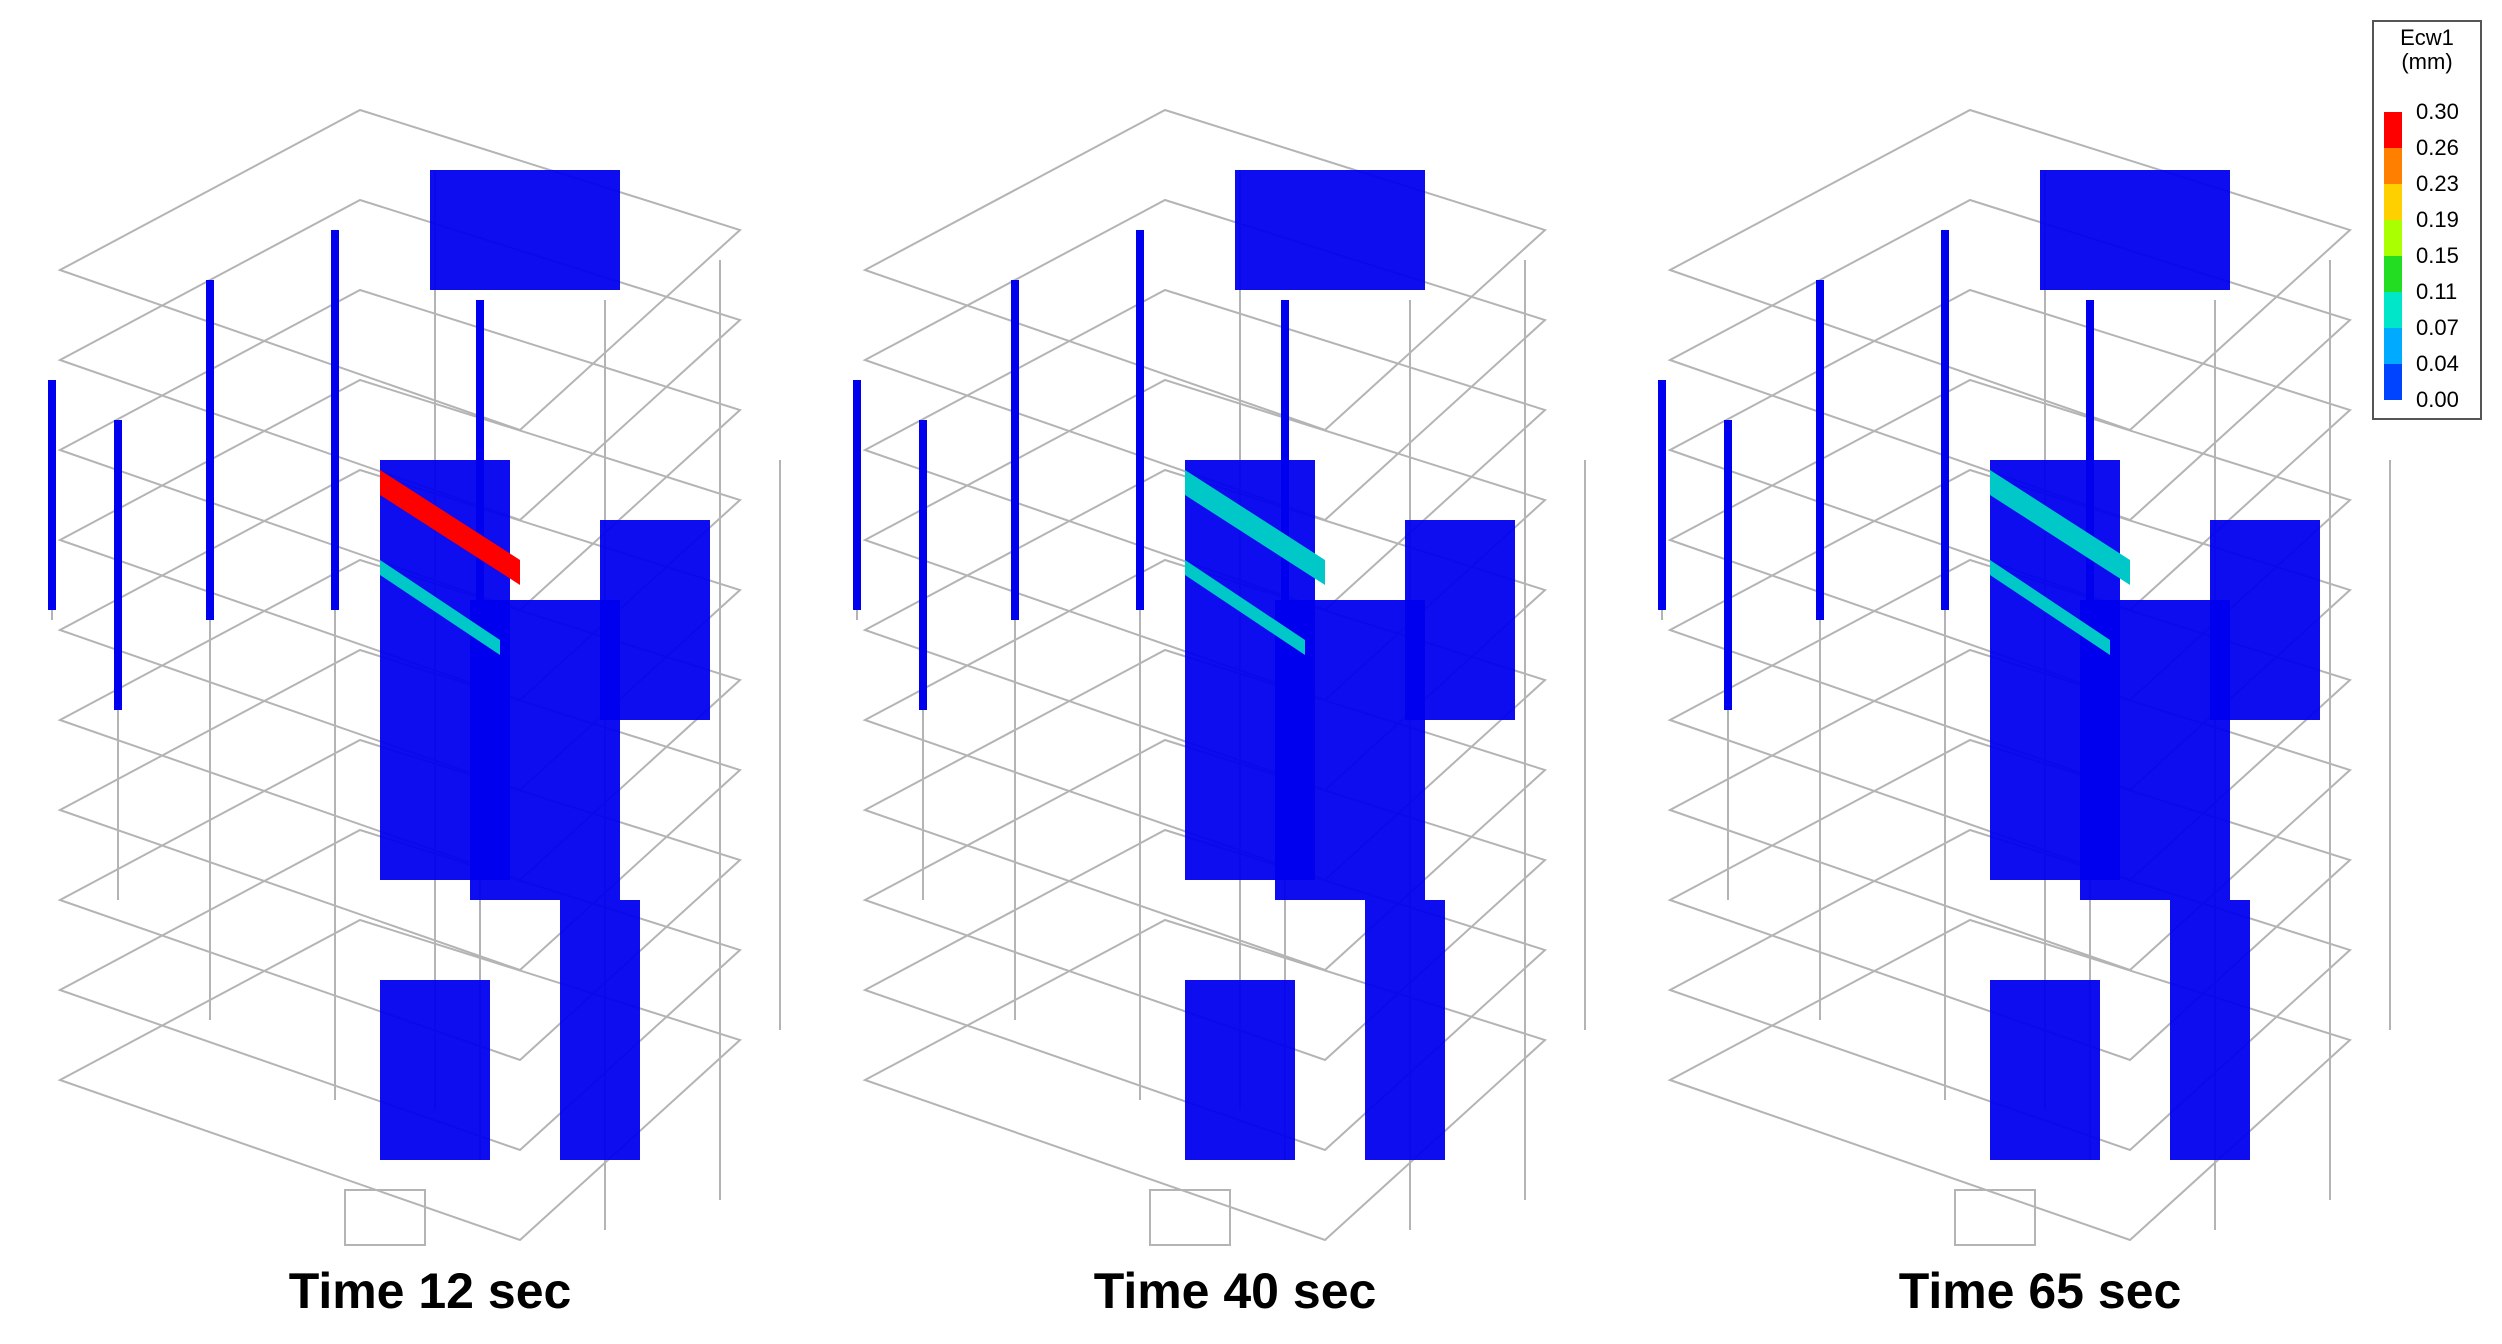  I want to click on legend-tick-label: 0.19, so click(2437, 219).